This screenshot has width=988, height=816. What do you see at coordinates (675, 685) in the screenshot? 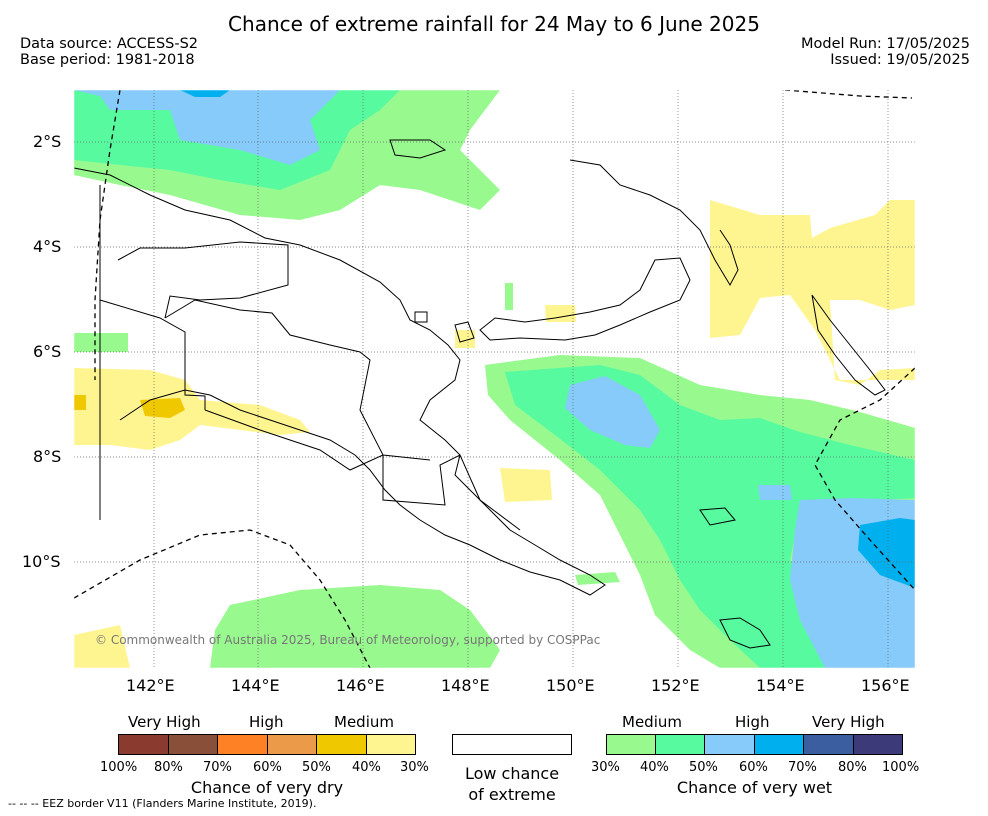
I see `lon-label-152e: 152°E` at bounding box center [675, 685].